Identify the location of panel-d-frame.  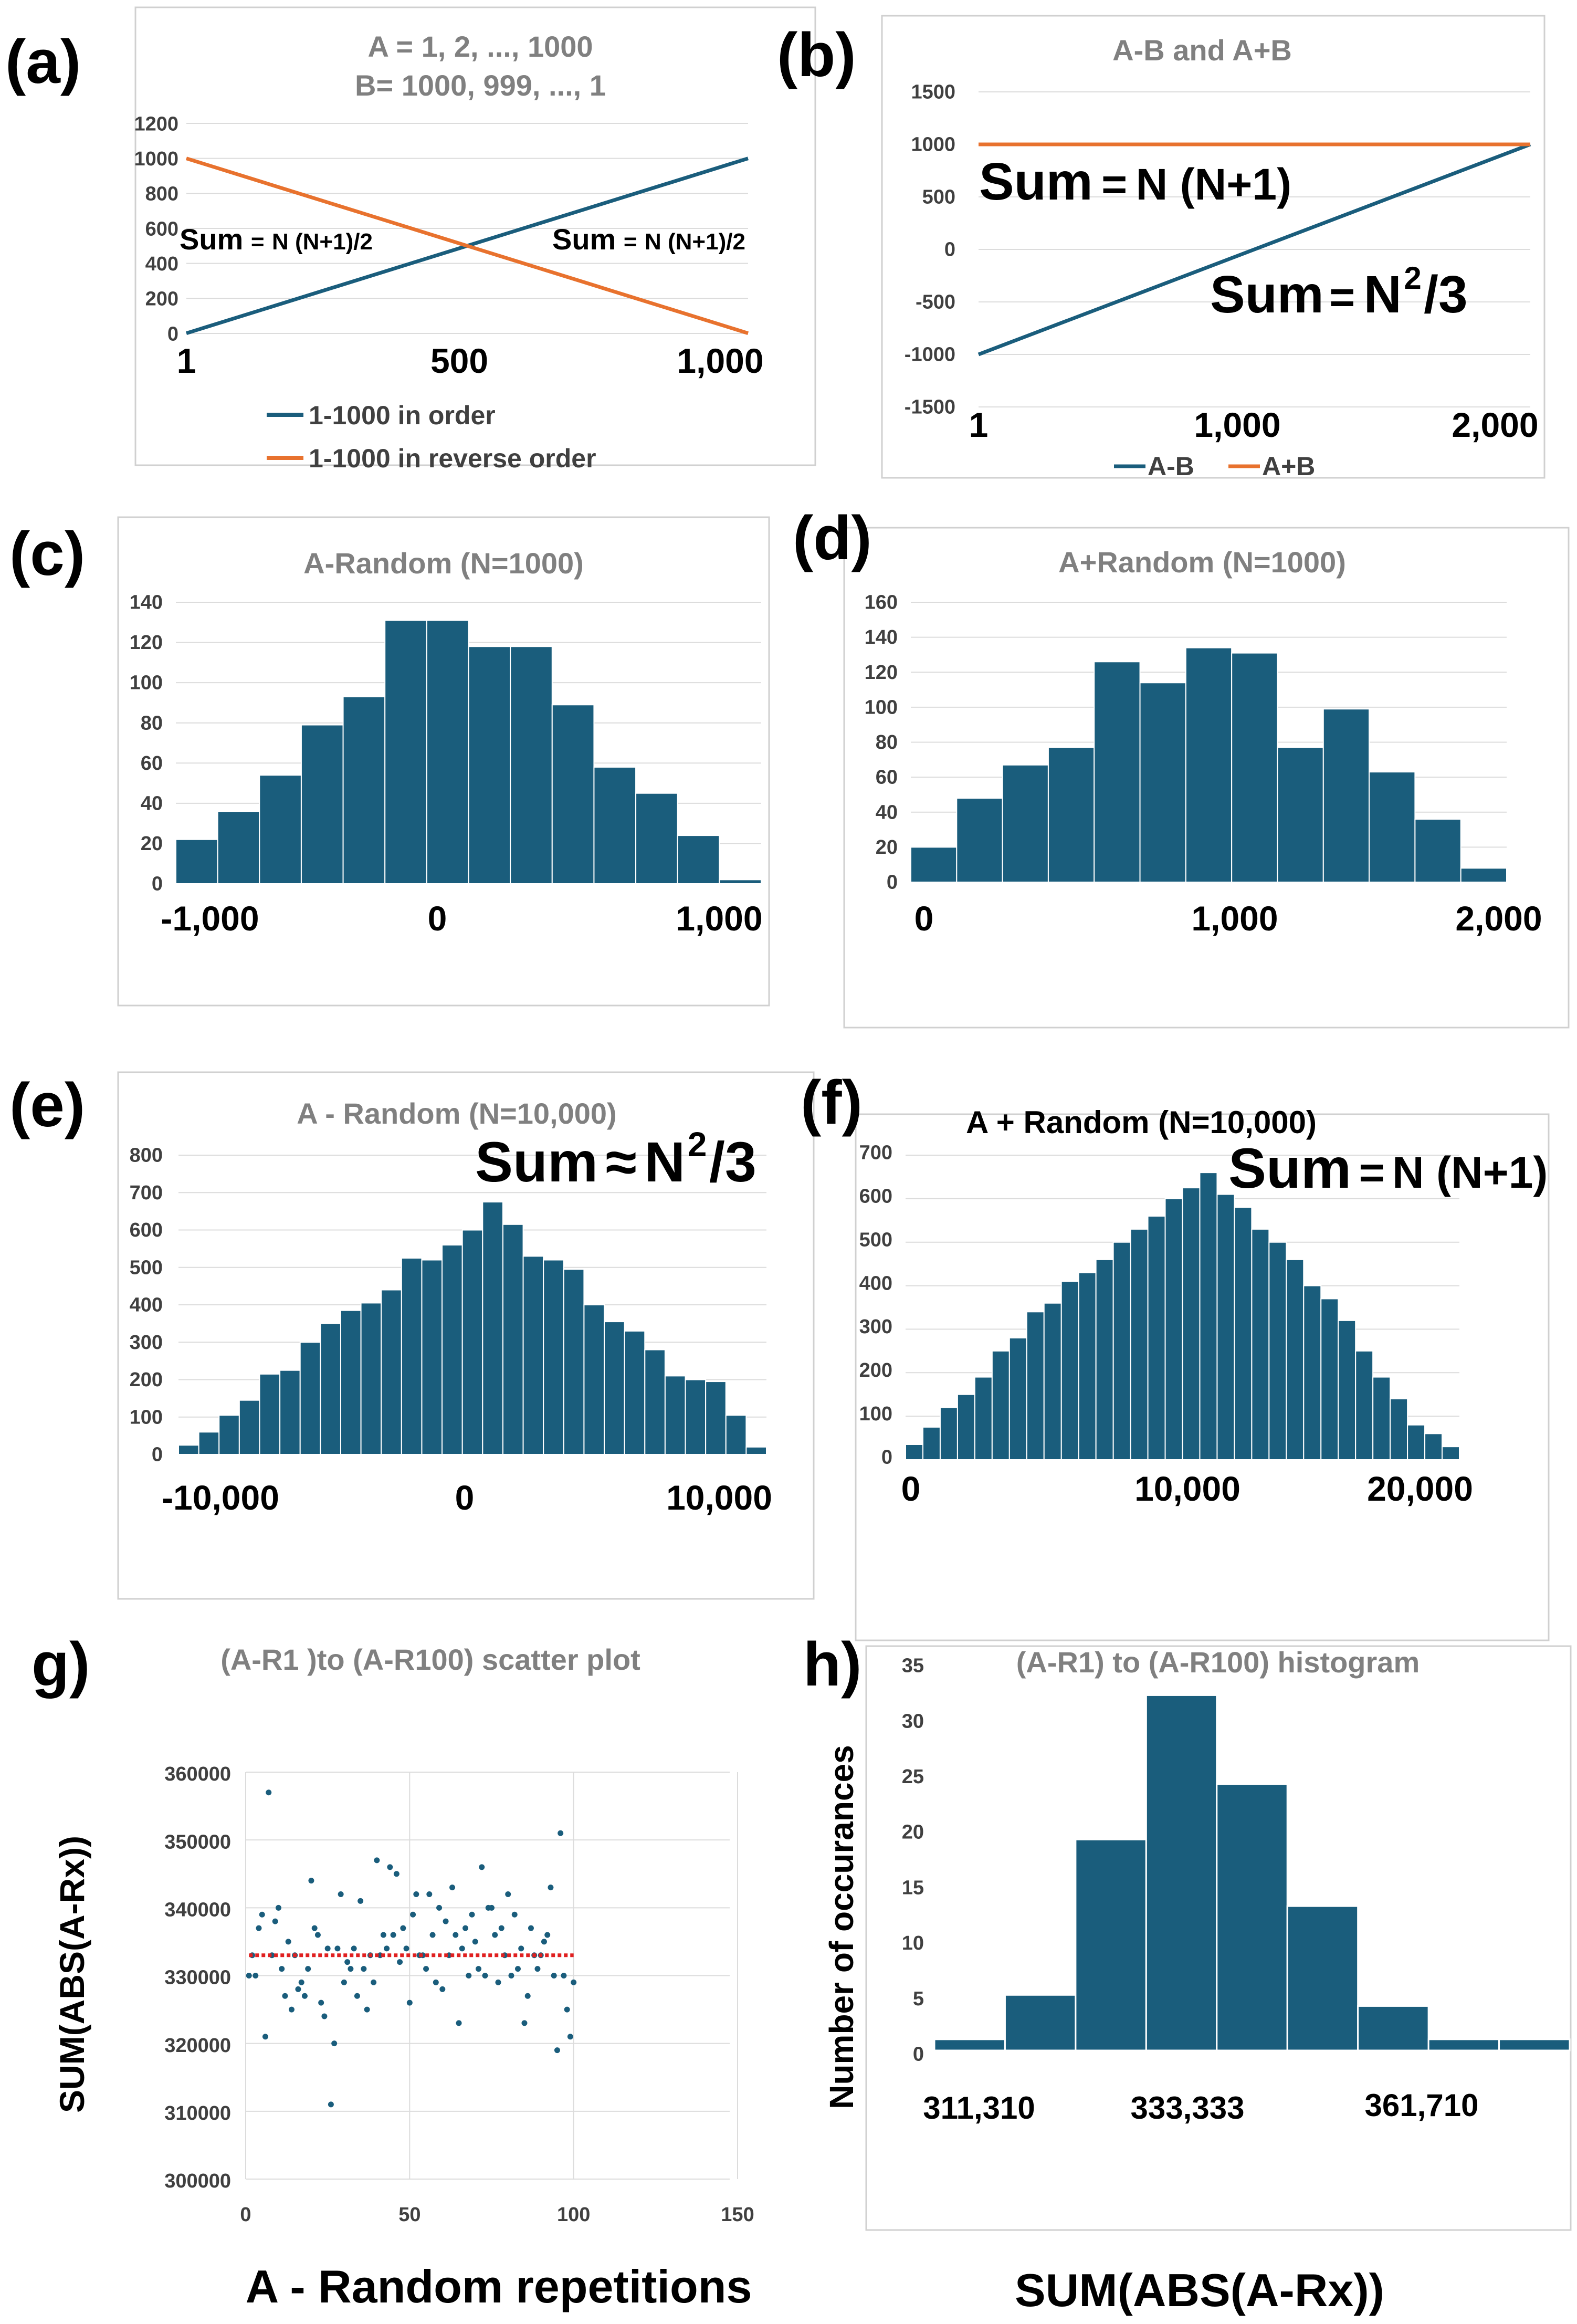
(1206, 778).